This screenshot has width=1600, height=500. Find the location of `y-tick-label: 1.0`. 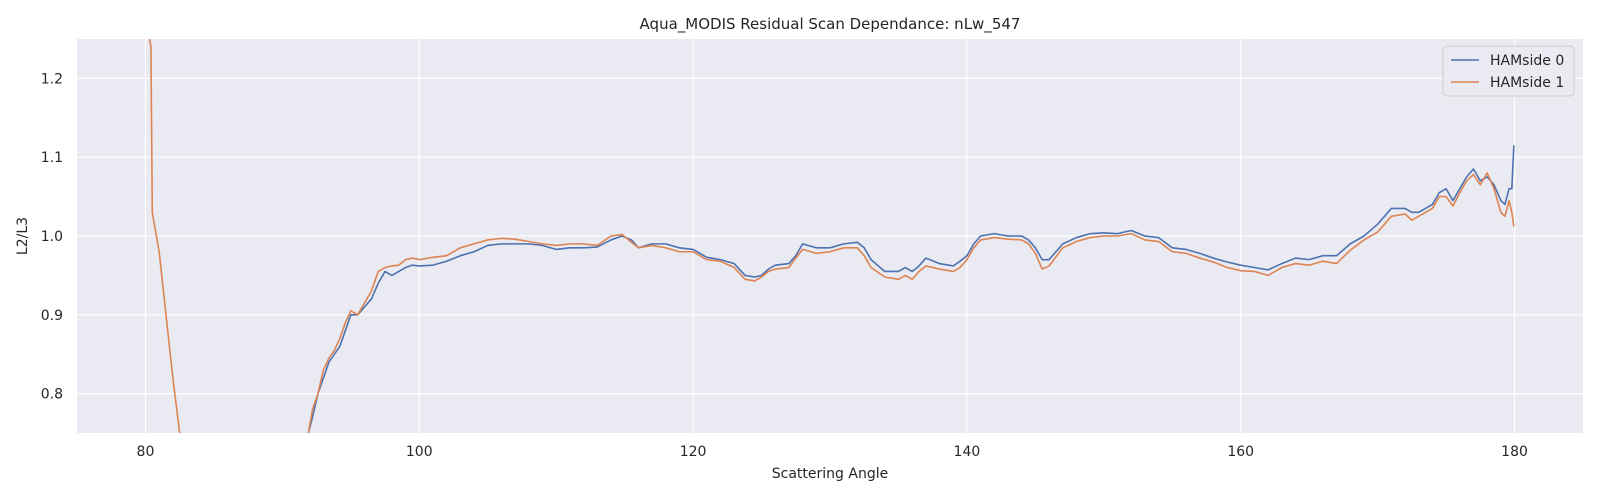

y-tick-label: 1.0 is located at coordinates (52, 237).